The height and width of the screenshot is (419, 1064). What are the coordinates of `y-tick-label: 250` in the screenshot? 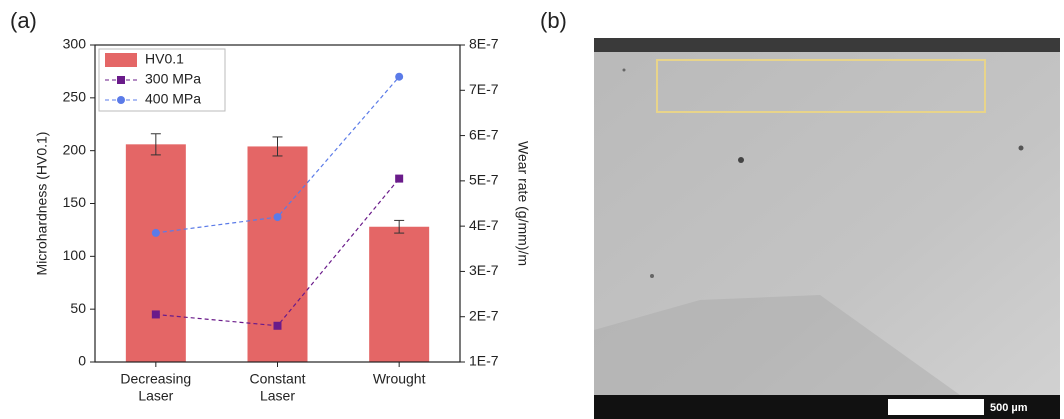 It's located at (75, 97).